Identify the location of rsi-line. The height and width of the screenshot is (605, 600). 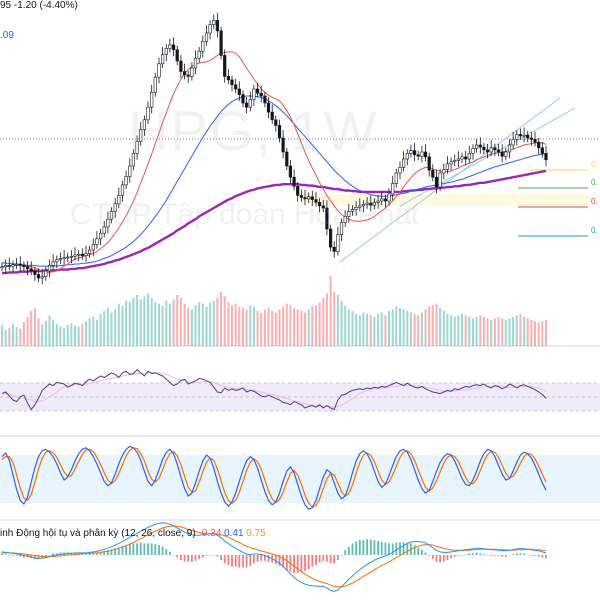
(274, 390).